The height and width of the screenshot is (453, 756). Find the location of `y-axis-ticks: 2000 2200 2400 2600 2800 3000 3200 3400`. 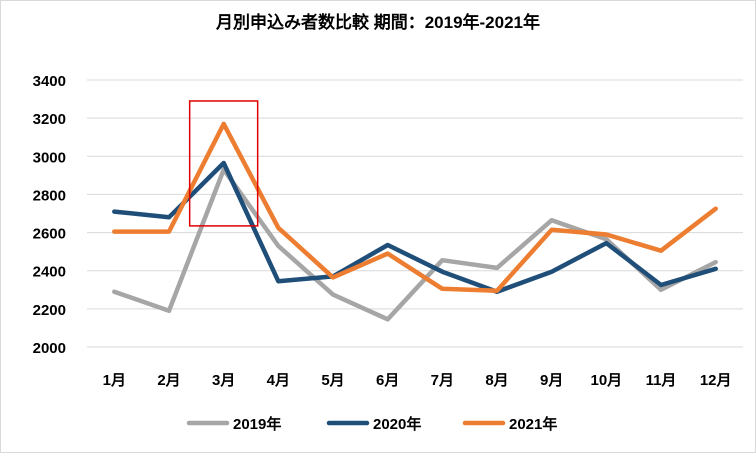

y-axis-ticks: 2000 2200 2400 2600 2800 3000 3200 3400 is located at coordinates (49, 215).